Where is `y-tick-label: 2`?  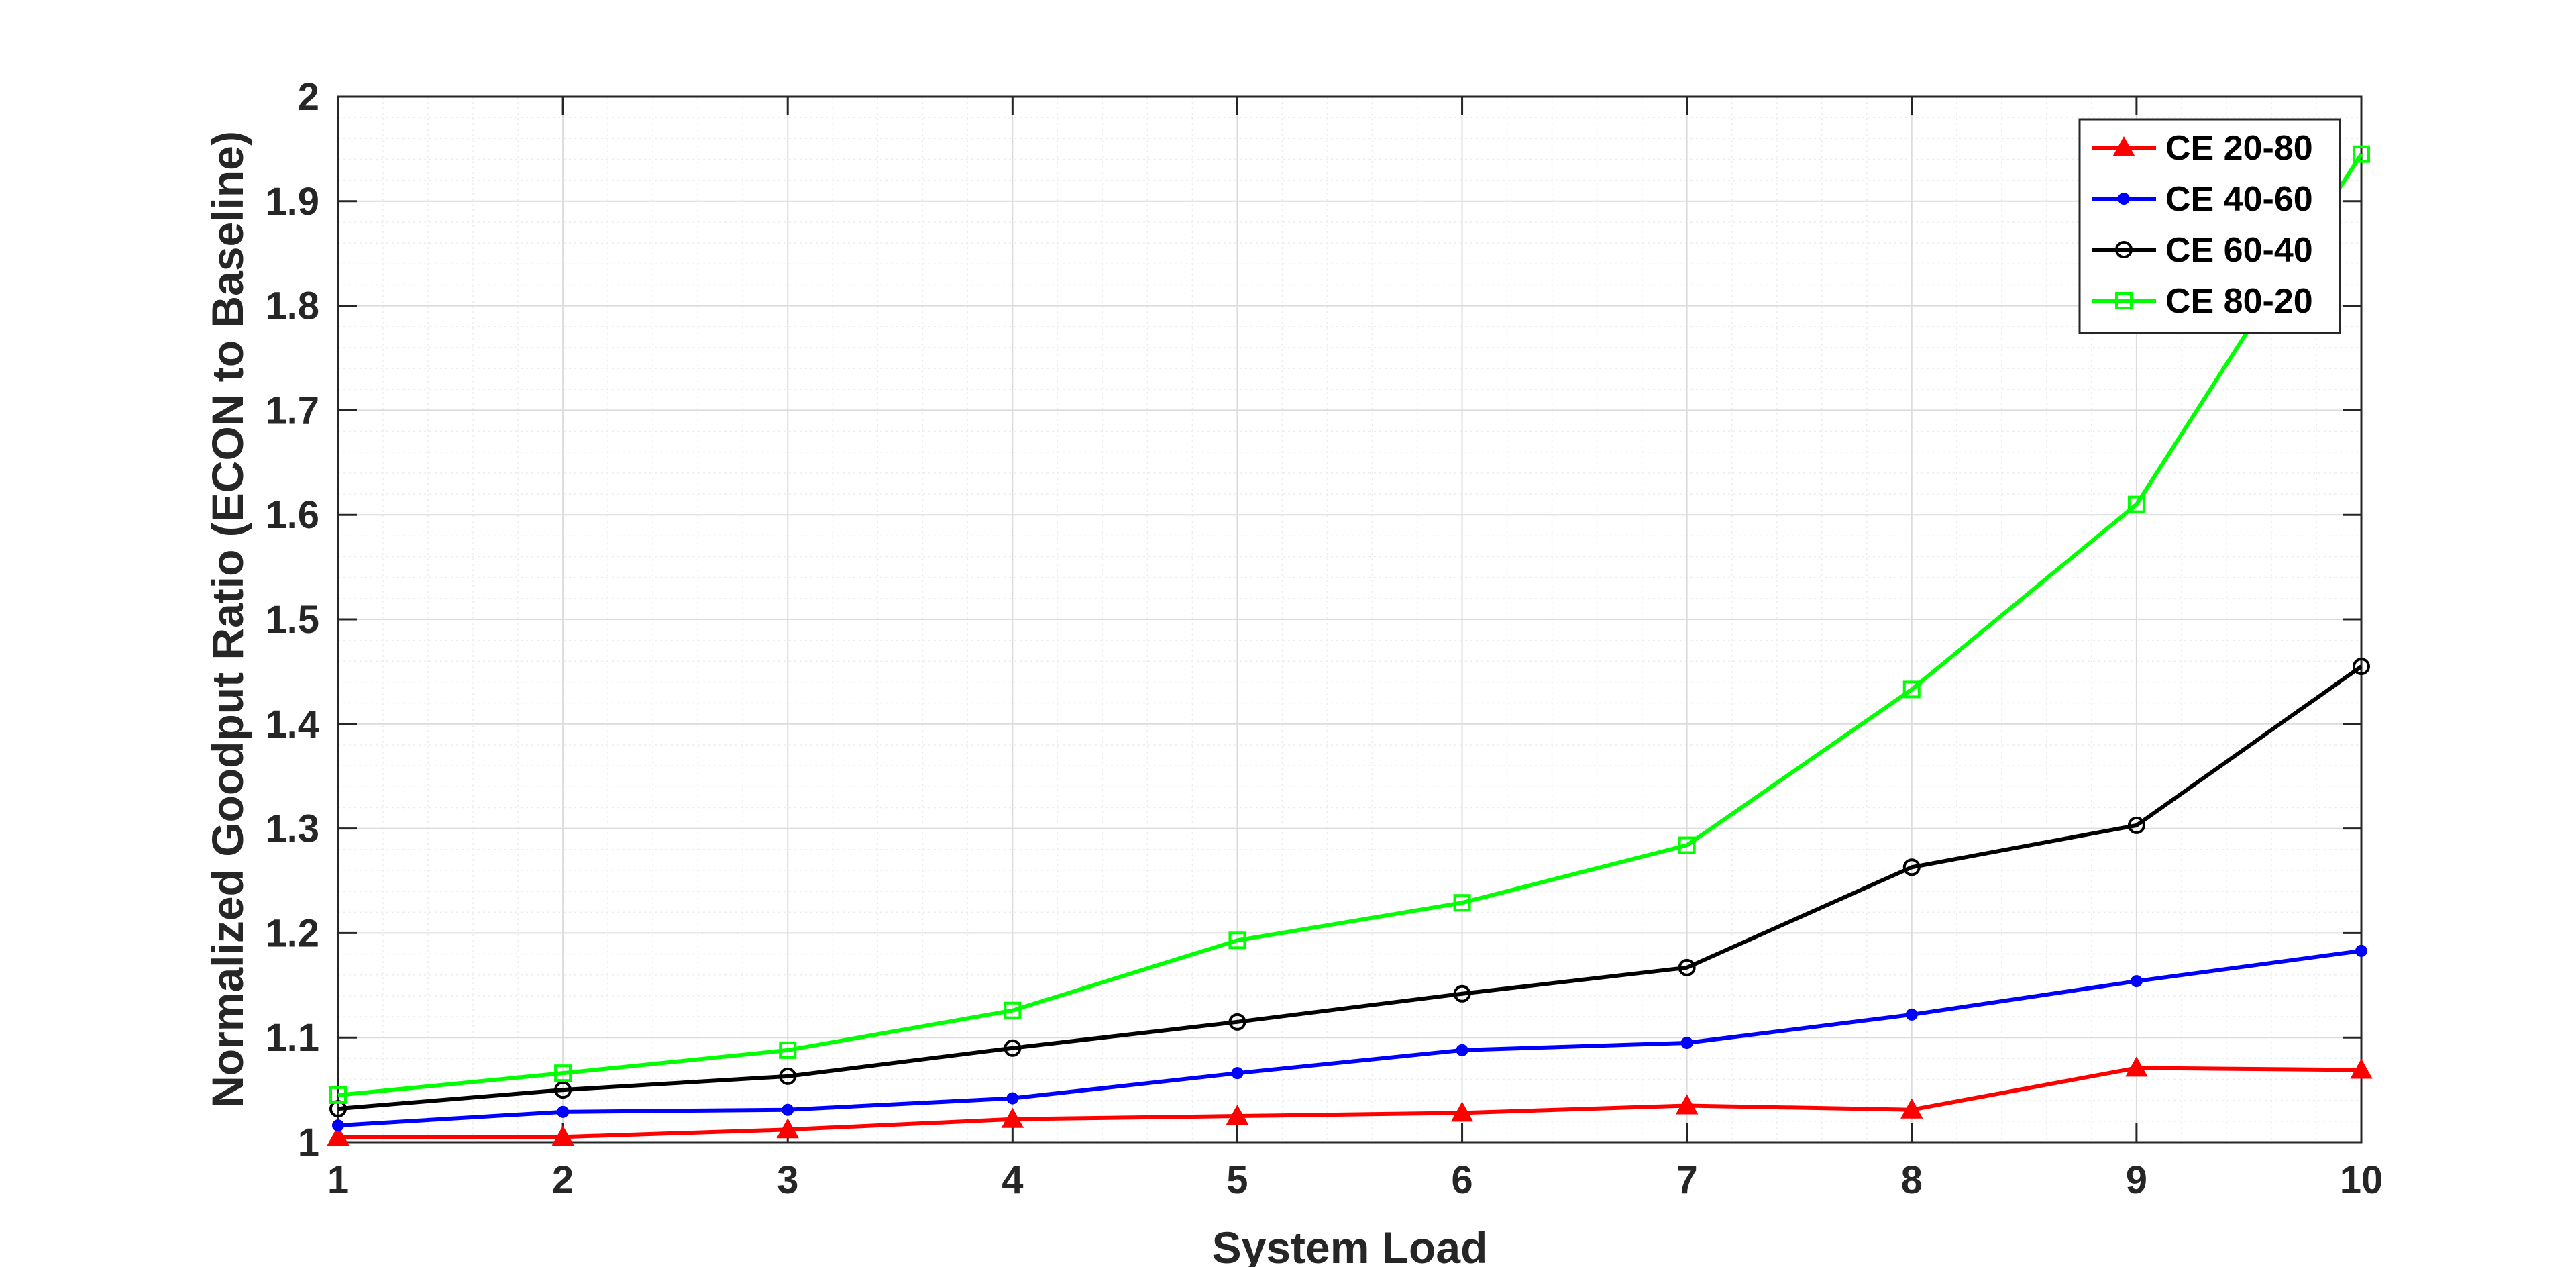 y-tick-label: 2 is located at coordinates (308, 97).